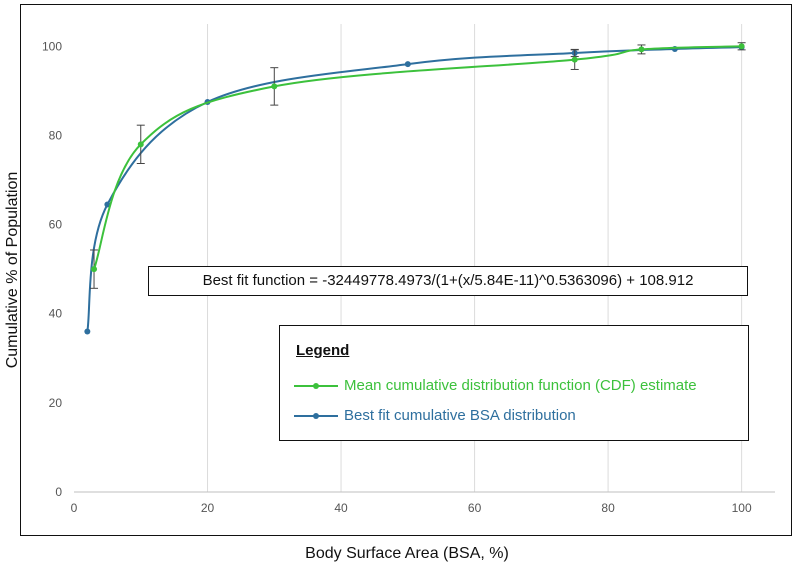 Image resolution: width=797 pixels, height=571 pixels. I want to click on x-tick-label-60: 60, so click(475, 508).